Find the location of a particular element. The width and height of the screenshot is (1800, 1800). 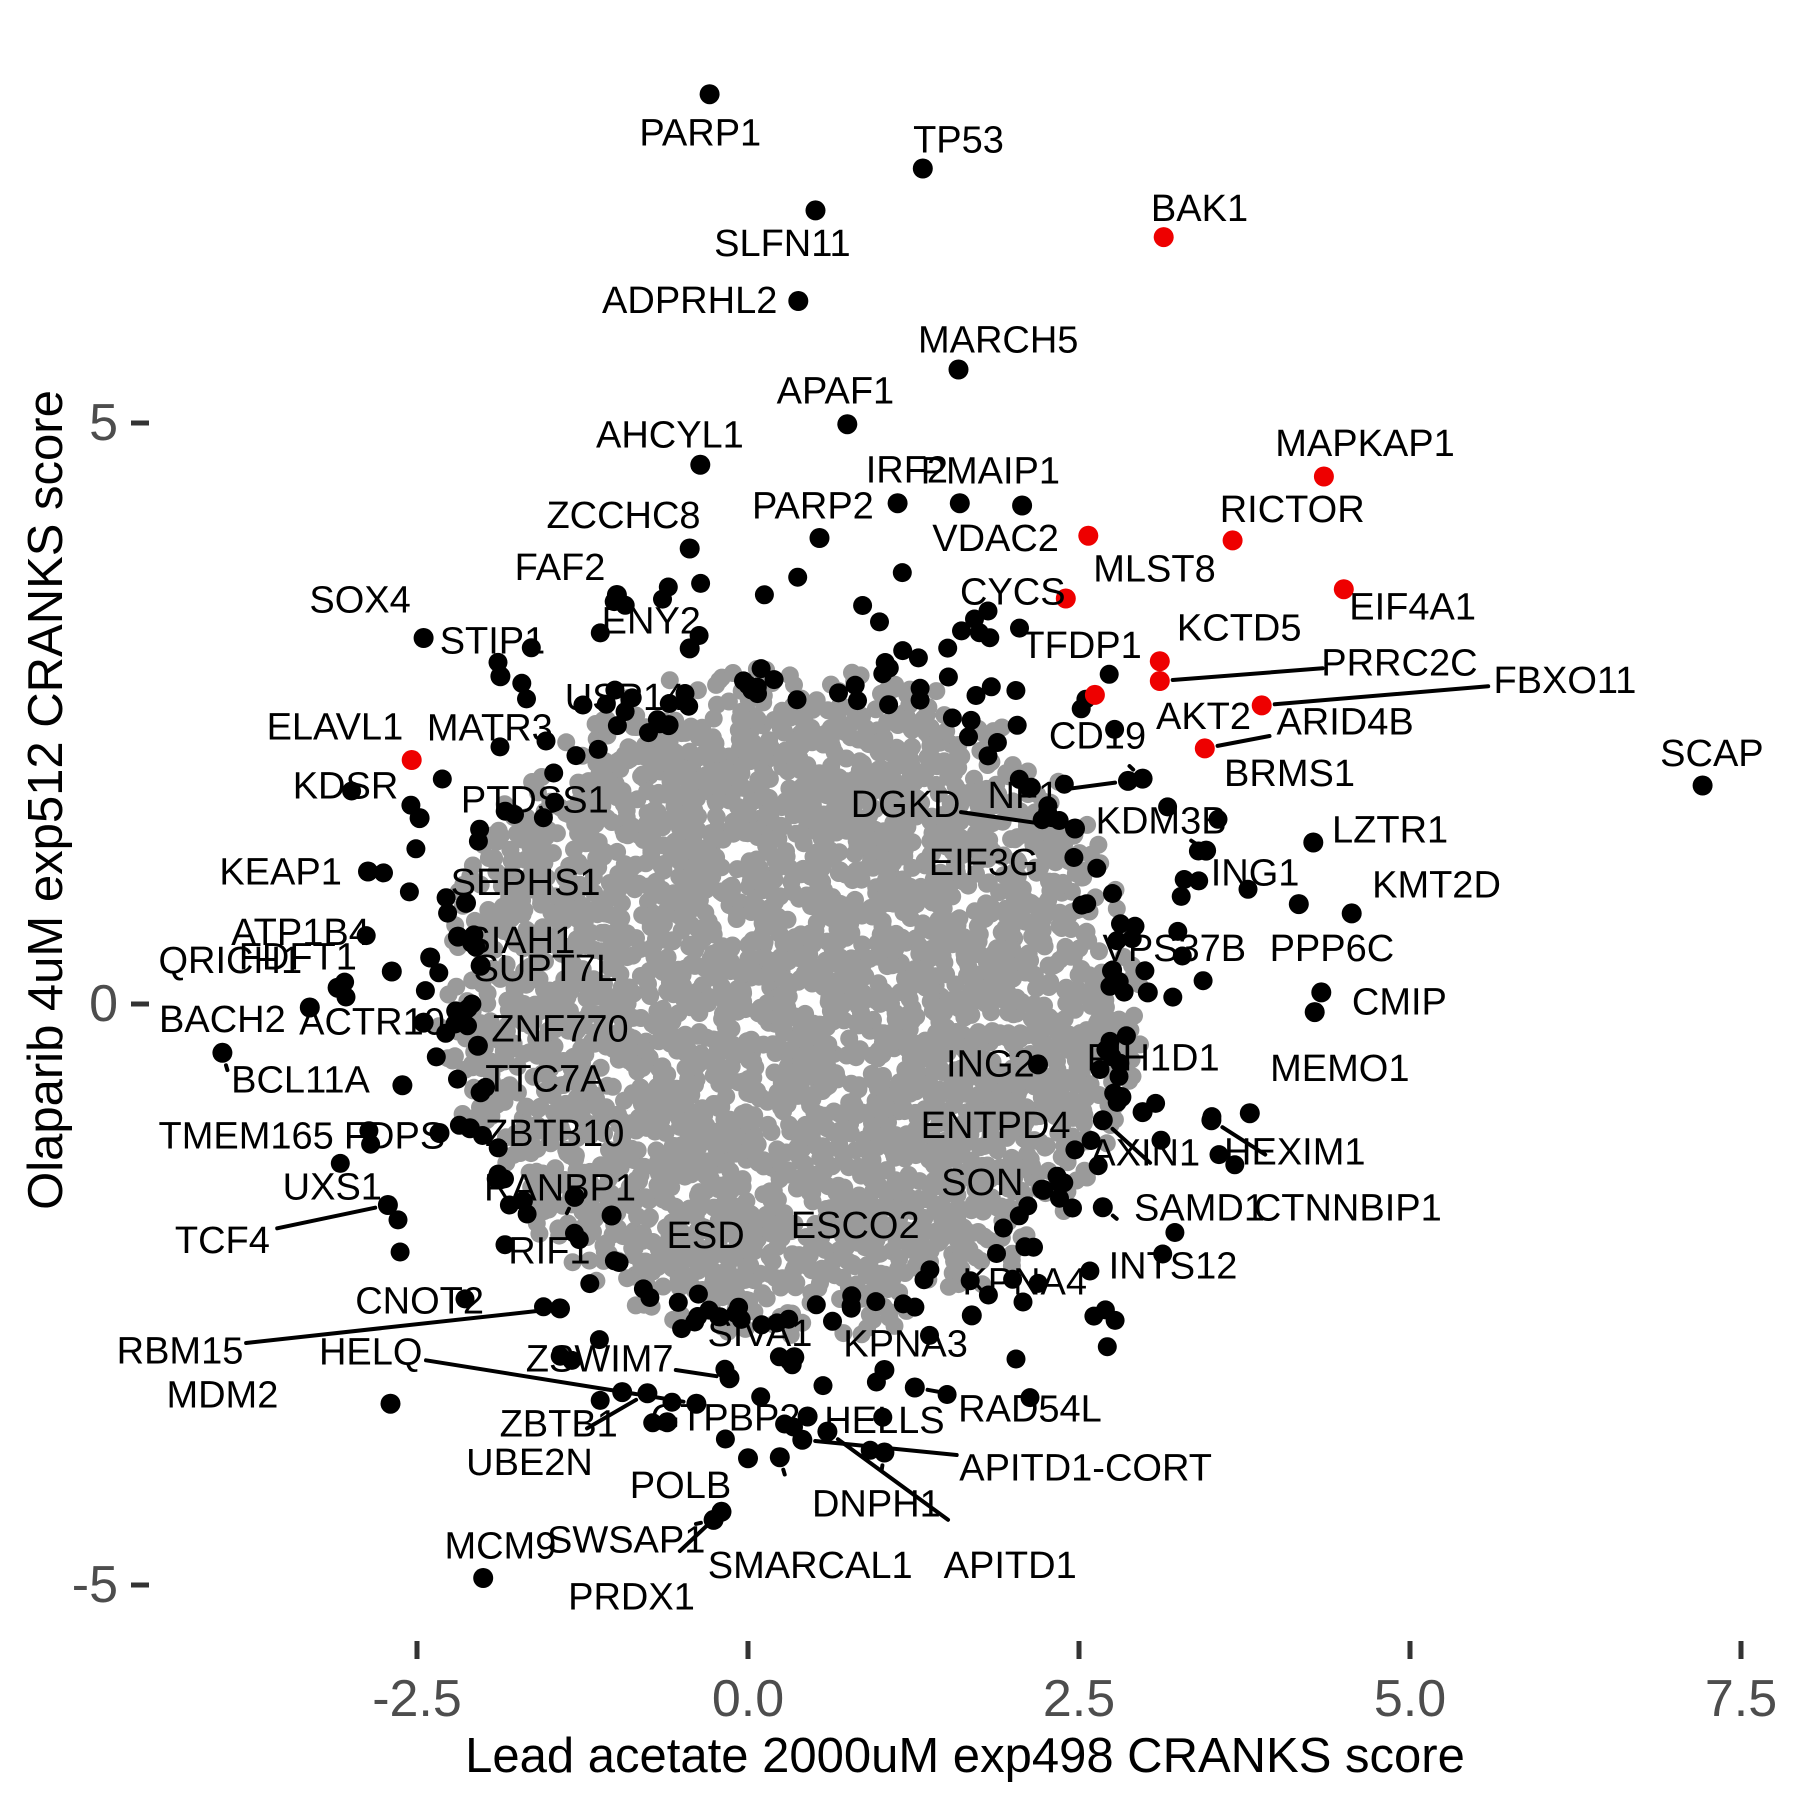

gene-label: SWSAP1 is located at coordinates (626, 1541).